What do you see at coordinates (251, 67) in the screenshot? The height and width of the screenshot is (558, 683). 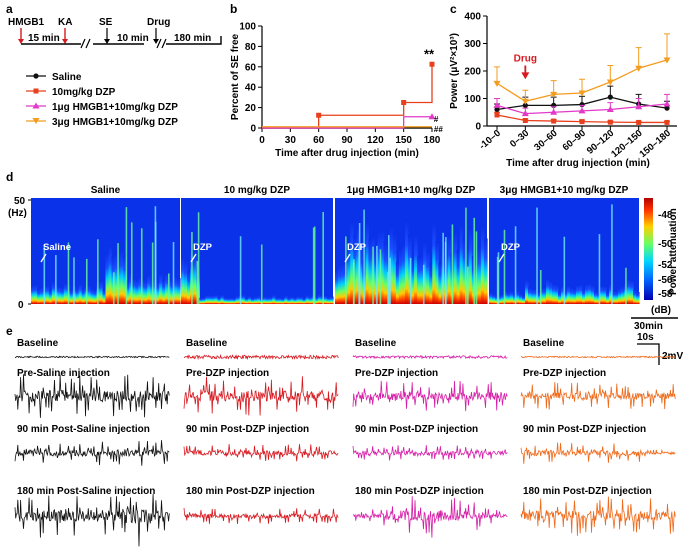 I see `y-tick-label: 60` at bounding box center [251, 67].